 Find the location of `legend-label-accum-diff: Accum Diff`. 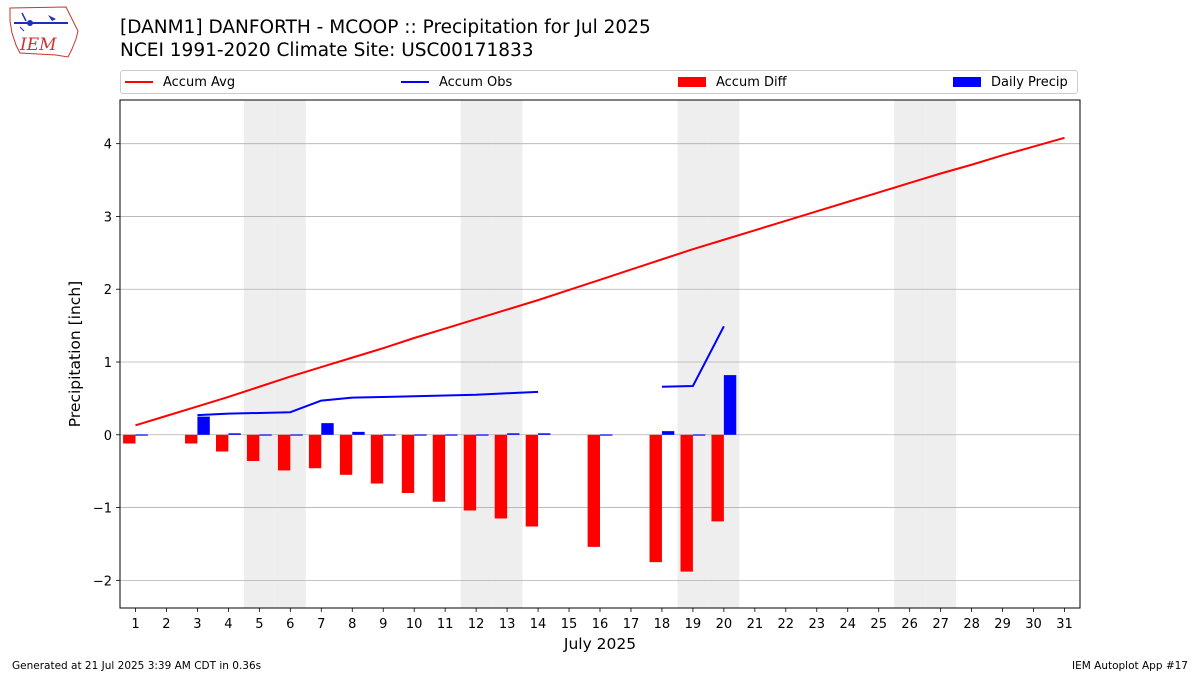

legend-label-accum-diff: Accum Diff is located at coordinates (751, 82).